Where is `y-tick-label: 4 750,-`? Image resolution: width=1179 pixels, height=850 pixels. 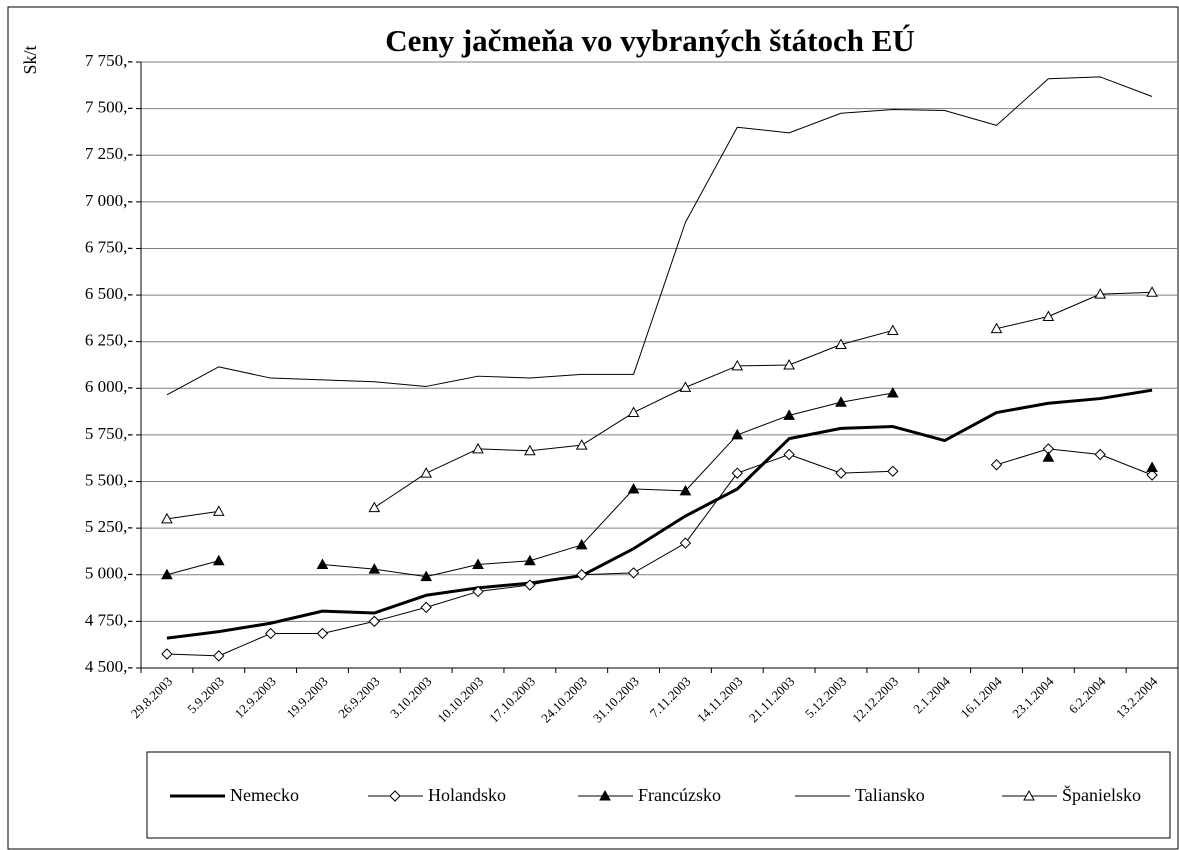
y-tick-label: 4 750,- is located at coordinates (109, 619).